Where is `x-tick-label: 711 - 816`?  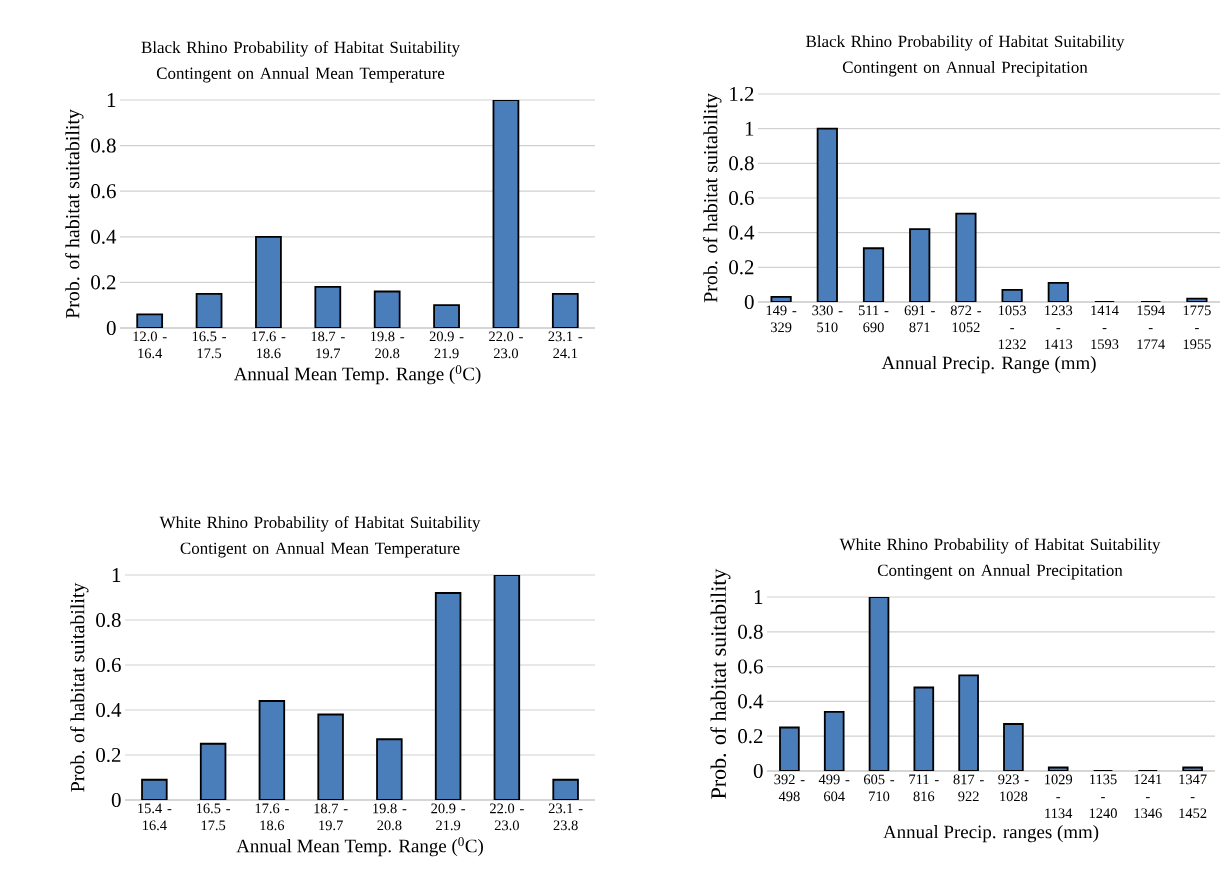
x-tick-label: 711 - 816 is located at coordinates (924, 788).